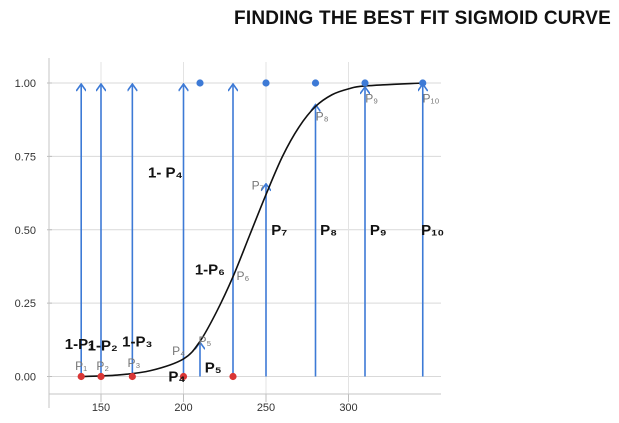 The width and height of the screenshot is (619, 423). What do you see at coordinates (25, 378) in the screenshot?
I see `y-tick-label: 0.00` at bounding box center [25, 378].